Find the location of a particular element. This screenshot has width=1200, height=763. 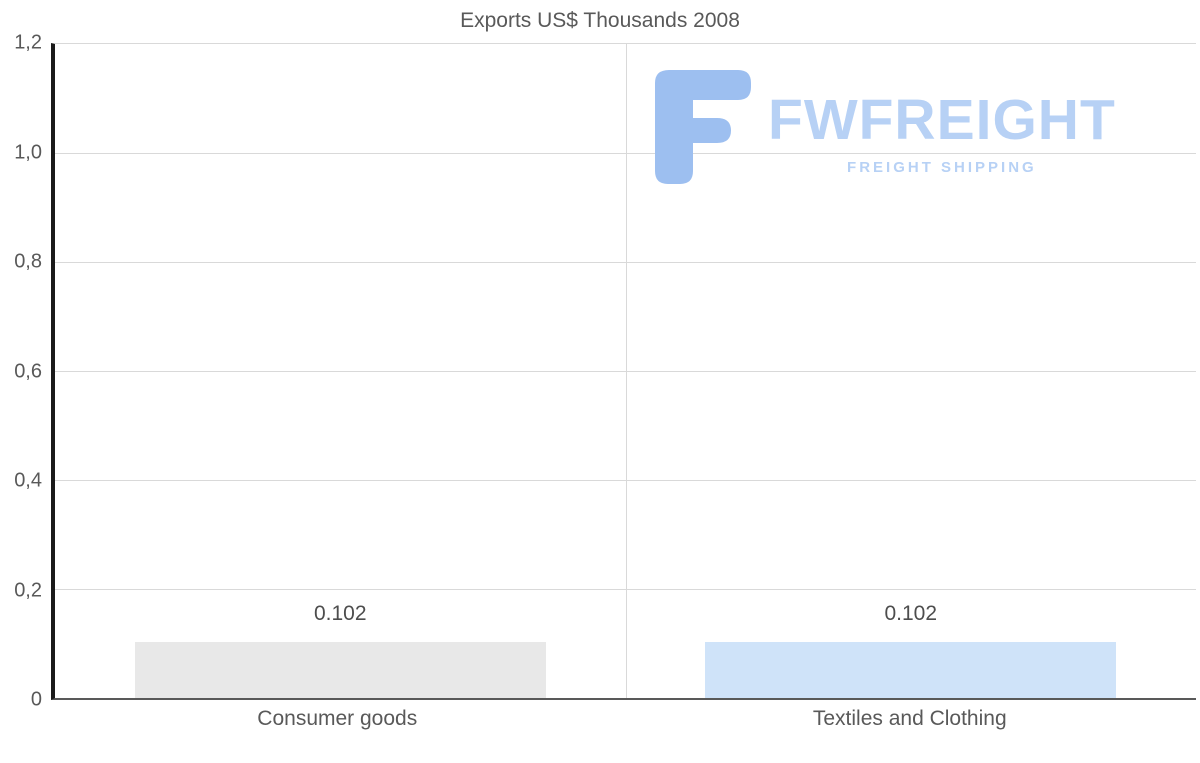

logo-text-block: FWFREIGHT FREIGHT SHIPPING is located at coordinates (942, 123).